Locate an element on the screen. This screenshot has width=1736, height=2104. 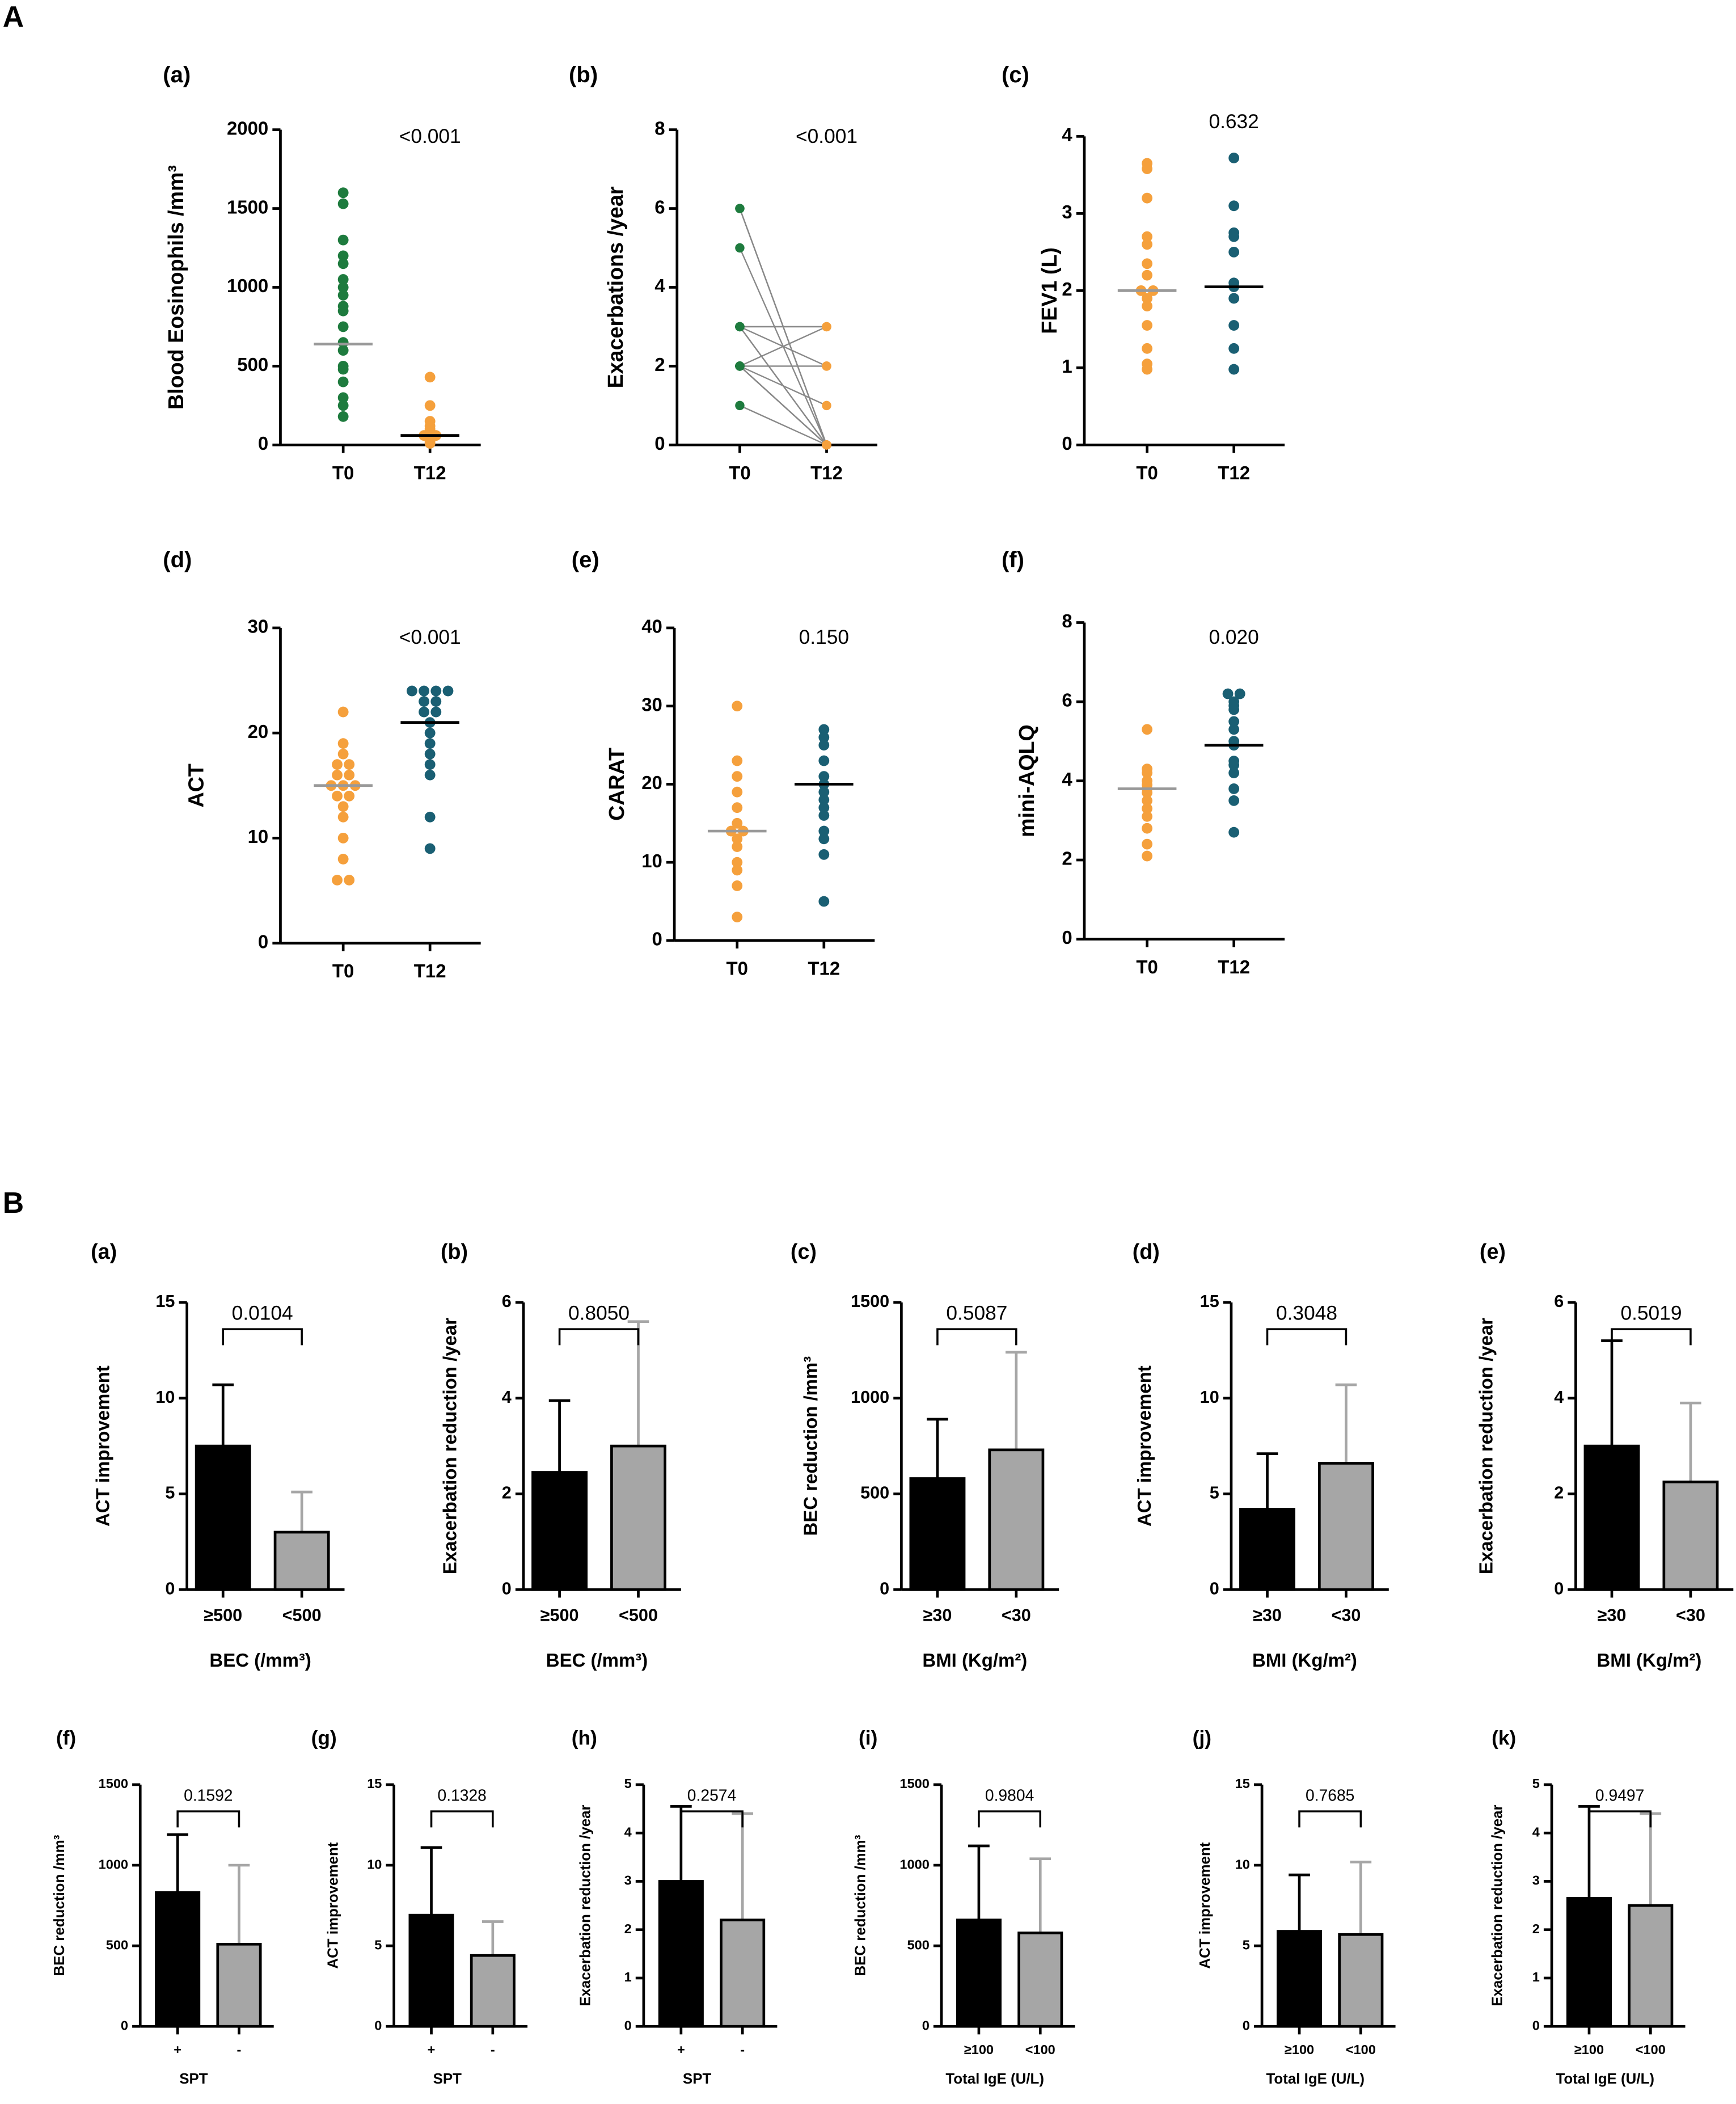
y-tick-label: 8 is located at coordinates (1067, 620).